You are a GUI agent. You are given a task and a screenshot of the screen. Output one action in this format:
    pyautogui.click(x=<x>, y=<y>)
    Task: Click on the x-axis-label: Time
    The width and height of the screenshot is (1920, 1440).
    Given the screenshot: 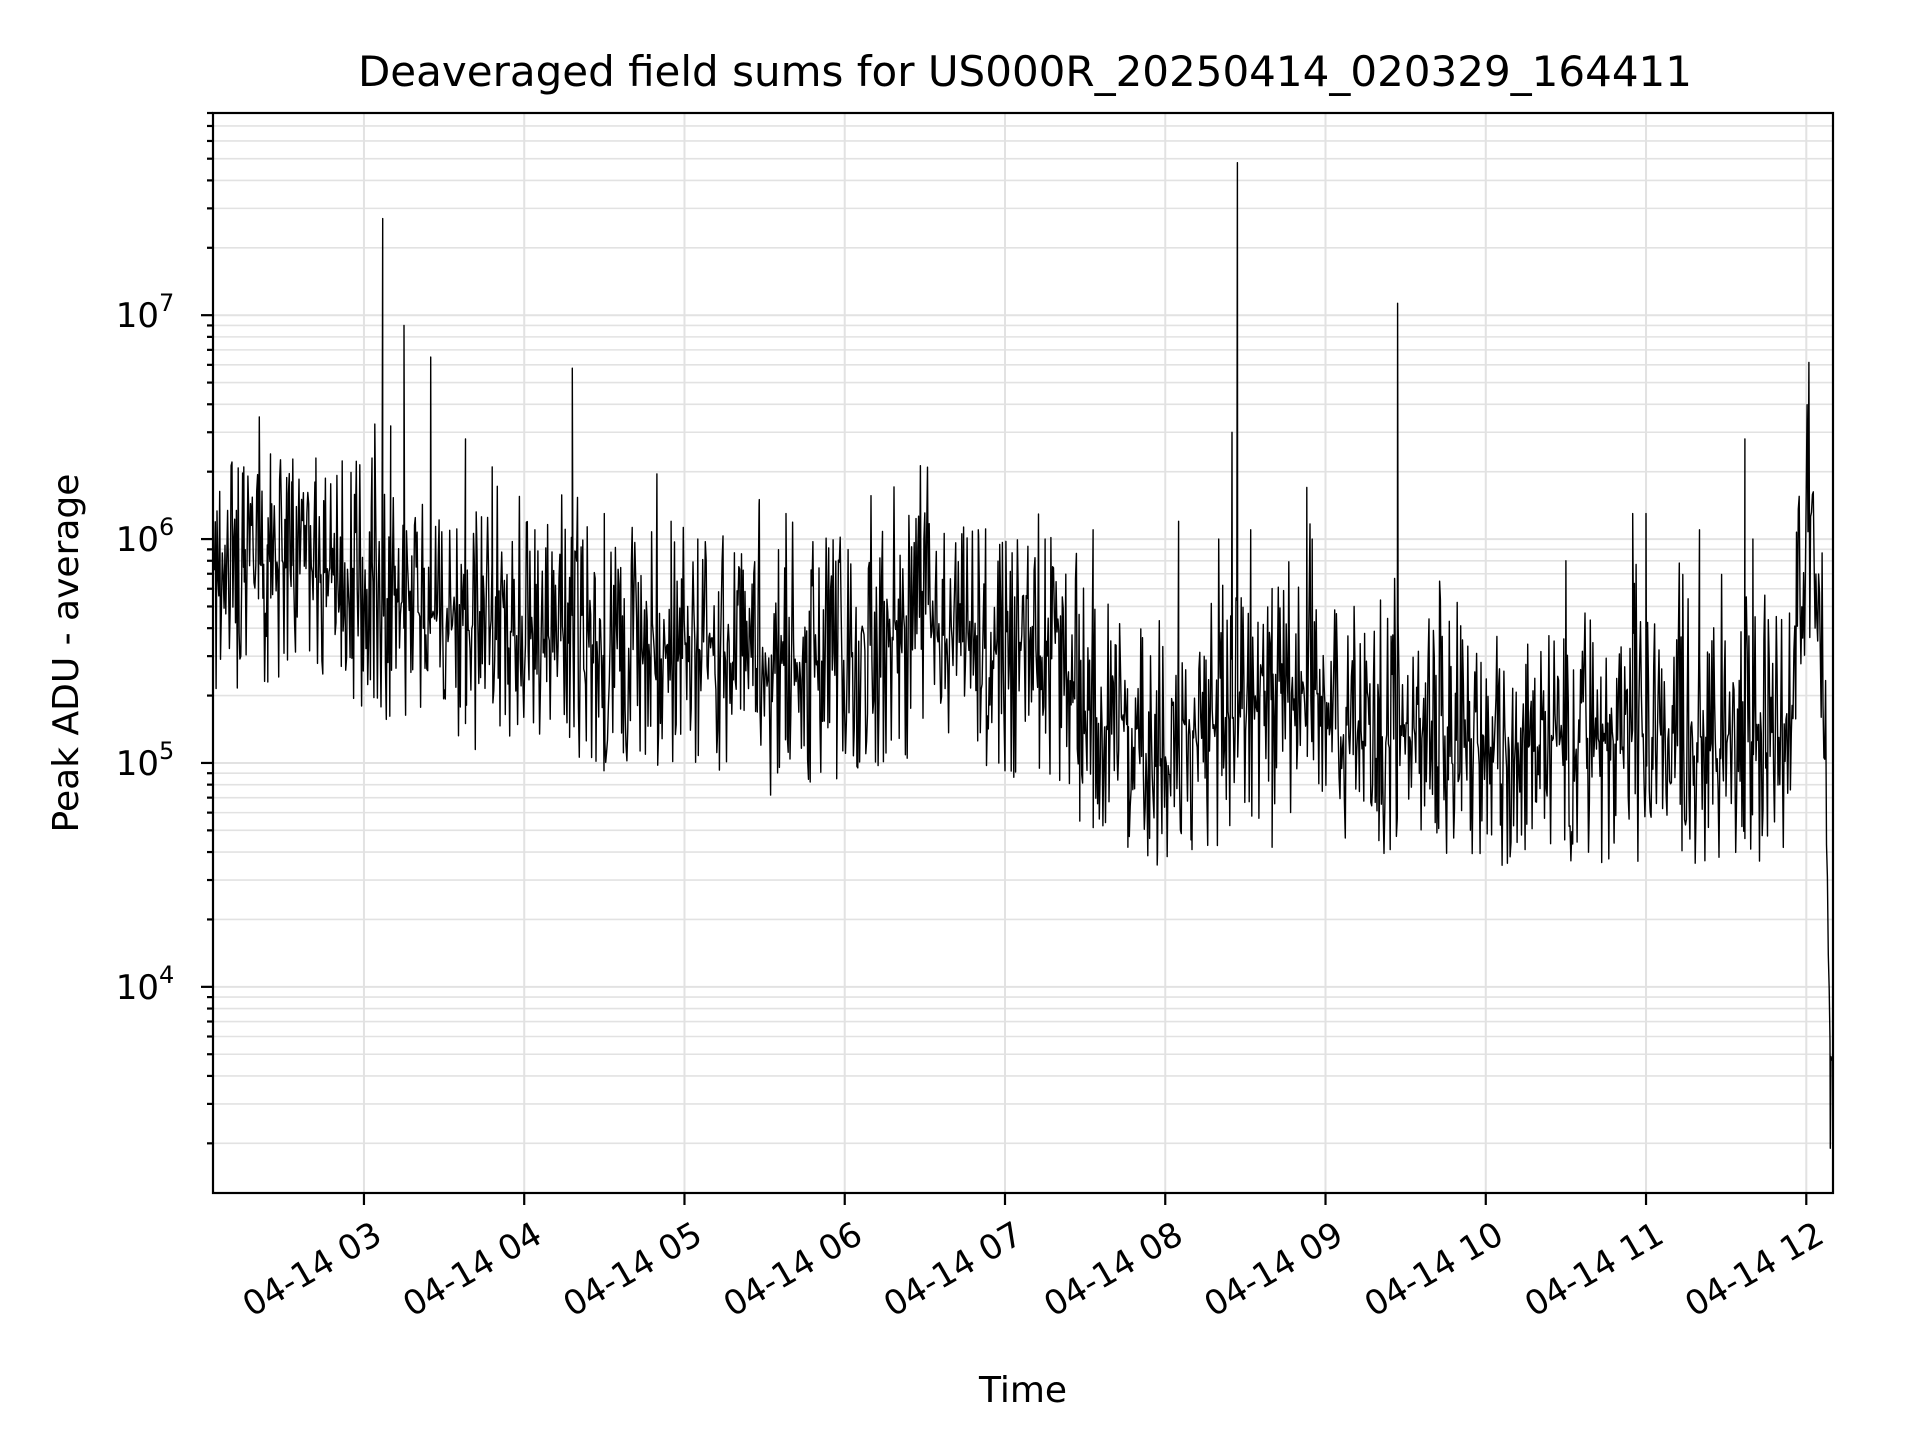 What is the action you would take?
    pyautogui.click(x=1022, y=1390)
    